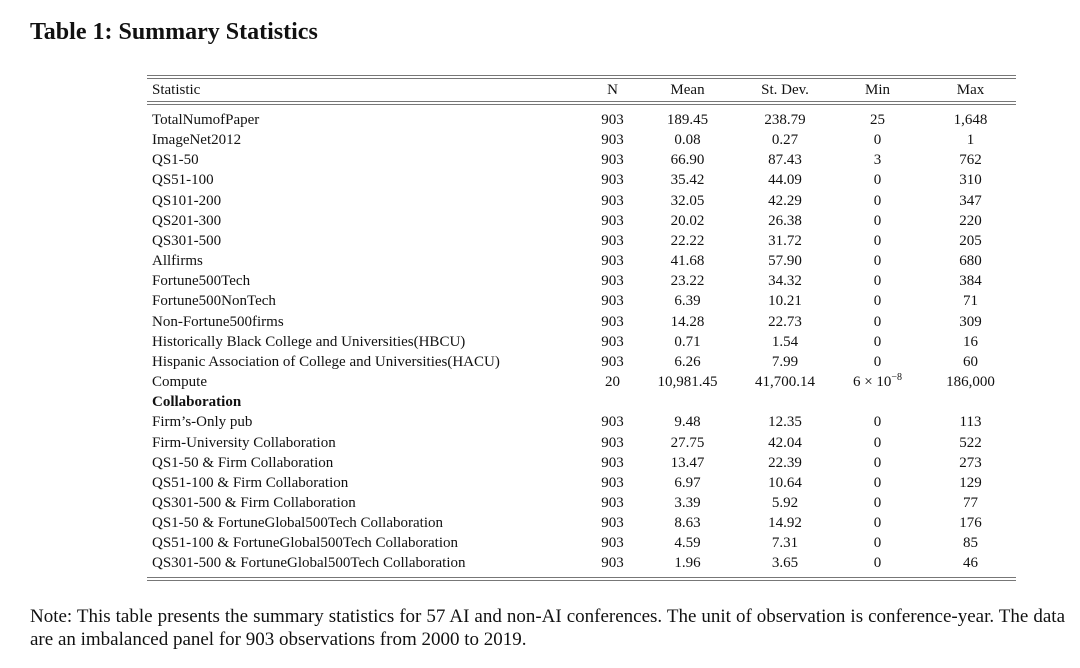 This screenshot has width=1080, height=668. Describe the element at coordinates (785, 482) in the screenshot. I see `cell-sd: 10.64` at that location.